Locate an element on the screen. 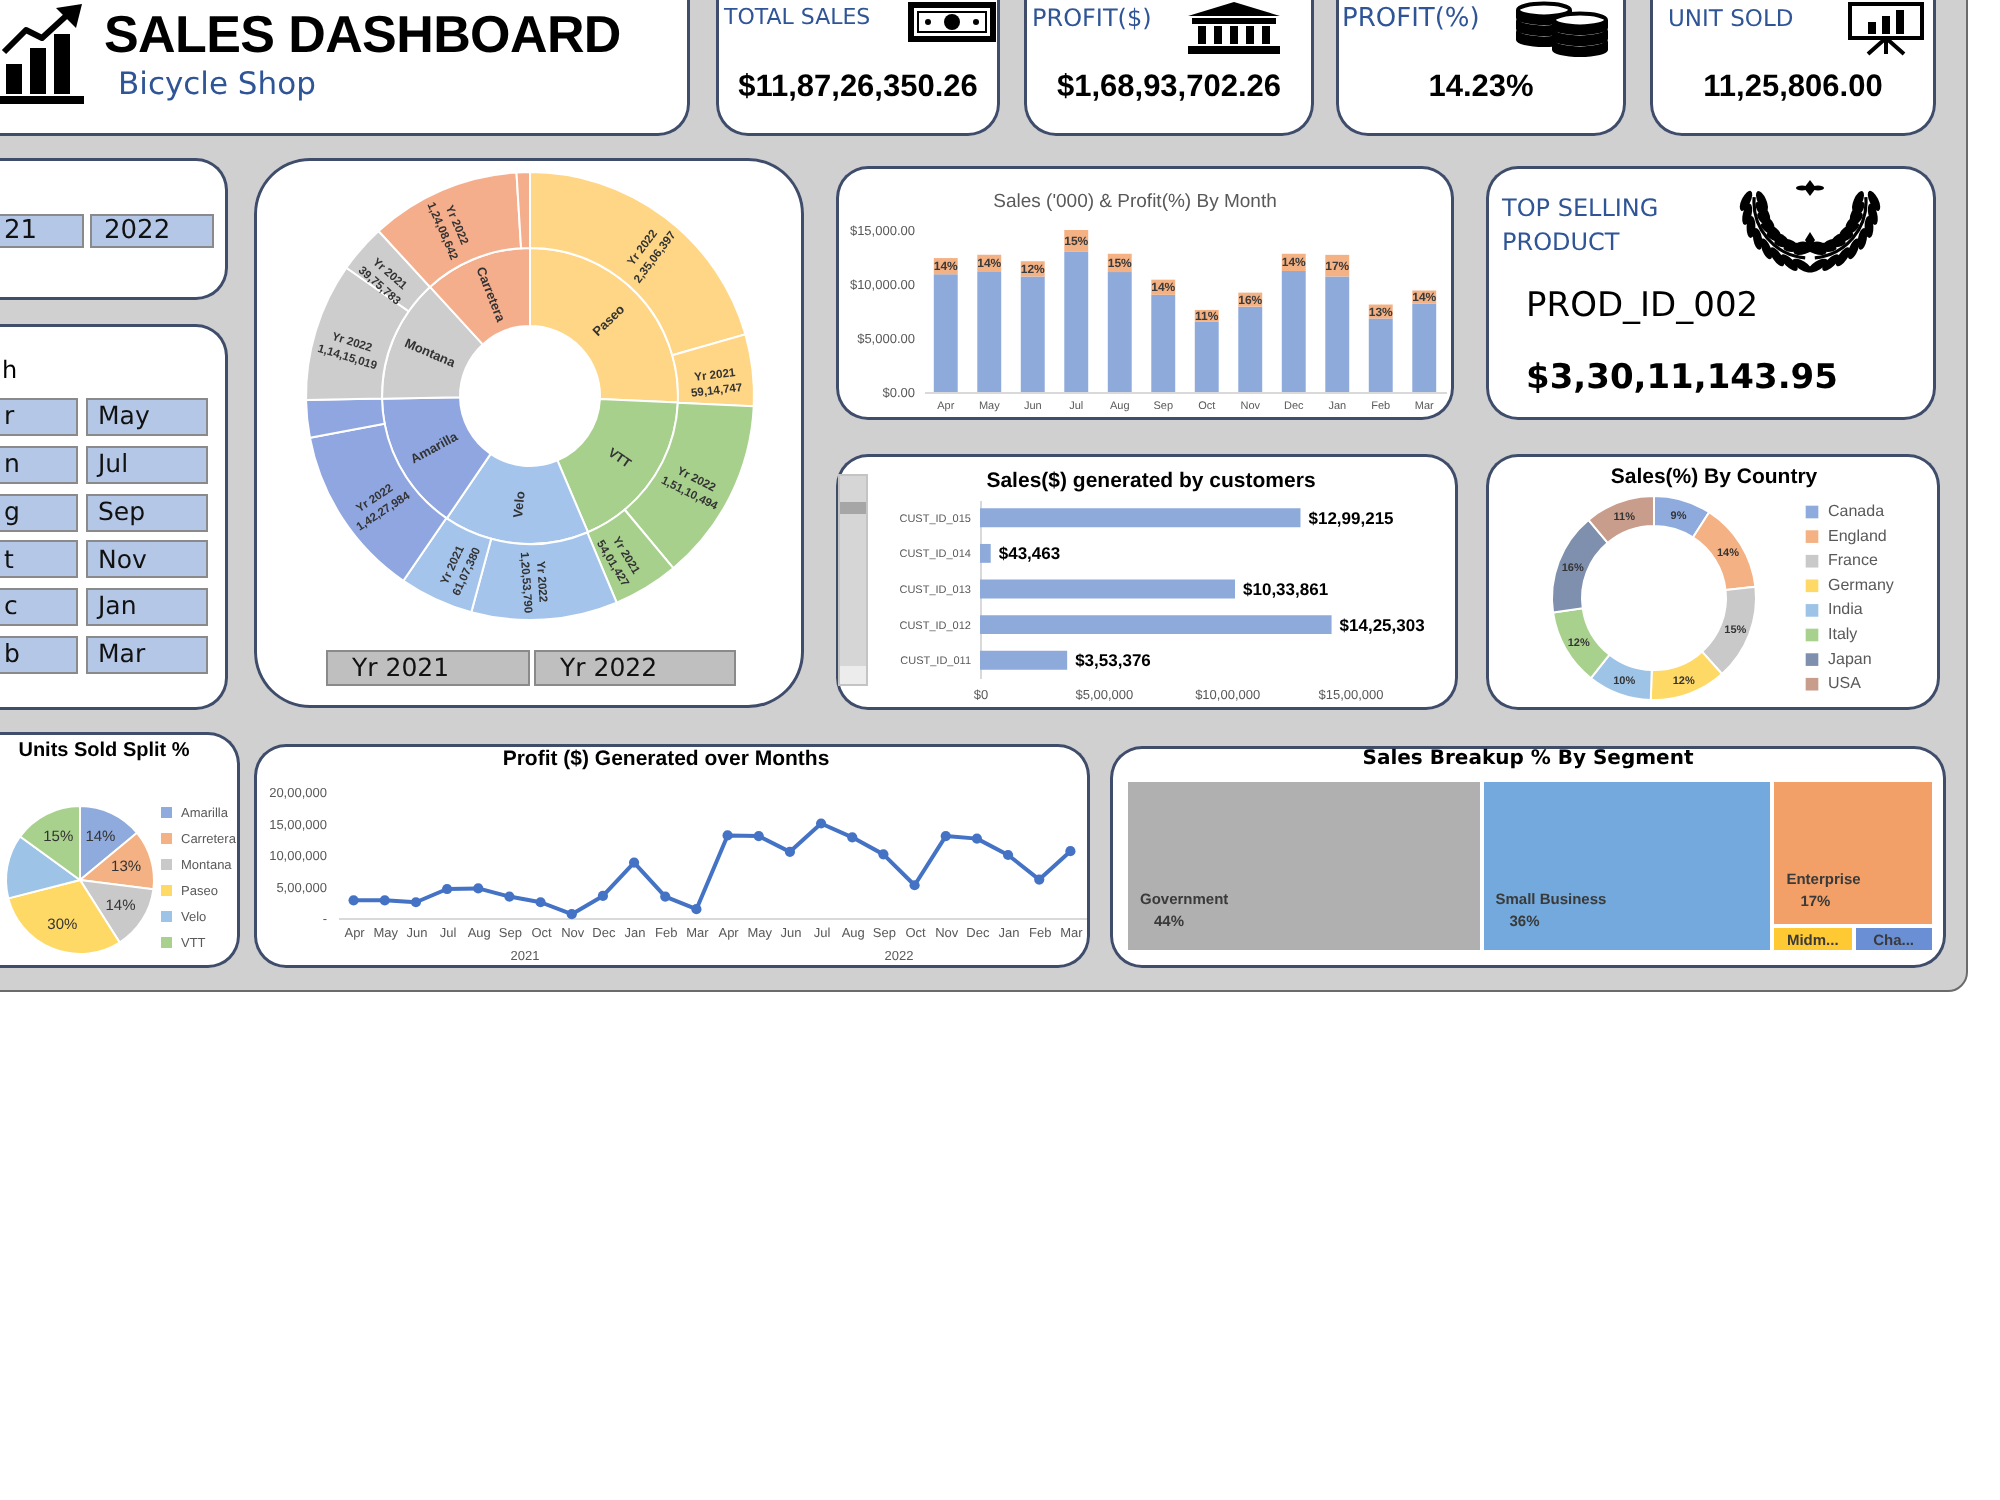 Image resolution: width=2000 pixels, height=1500 pixels. legend-label: Germany is located at coordinates (1861, 584).